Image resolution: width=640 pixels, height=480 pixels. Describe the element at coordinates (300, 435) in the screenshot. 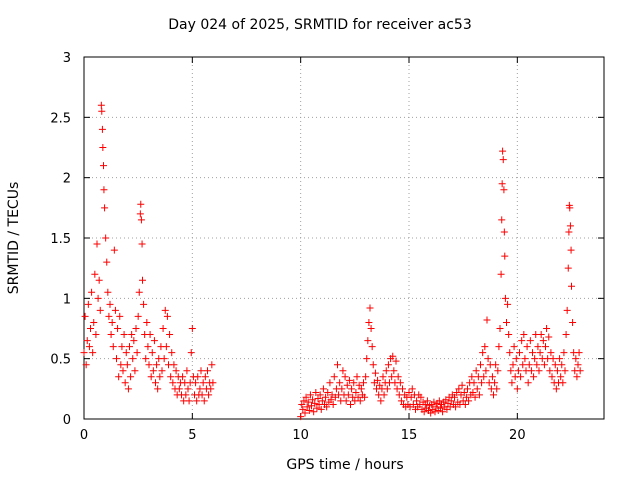

I see `x-tick-label: 10` at that location.